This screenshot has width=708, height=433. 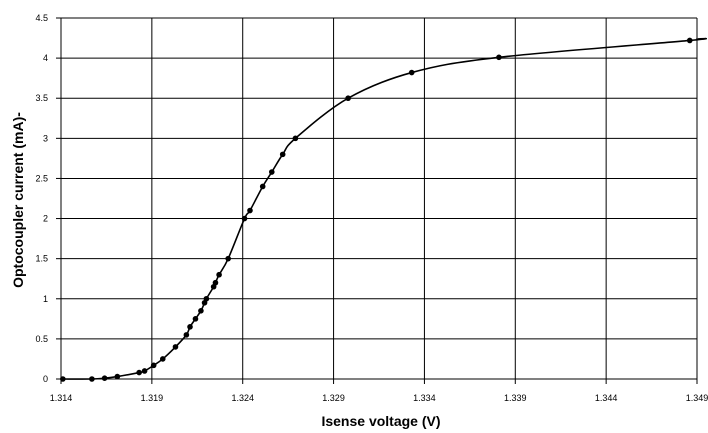 I want to click on y-tick-label: 1.5, so click(x=41, y=259).